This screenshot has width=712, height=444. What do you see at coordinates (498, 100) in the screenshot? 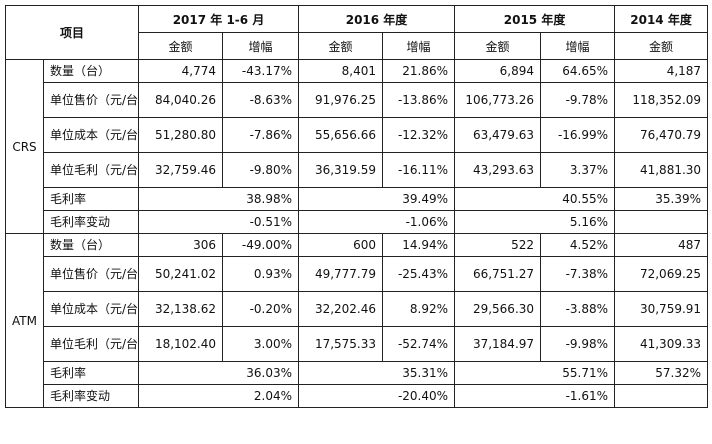
I see `cell: 106,773.26` at bounding box center [498, 100].